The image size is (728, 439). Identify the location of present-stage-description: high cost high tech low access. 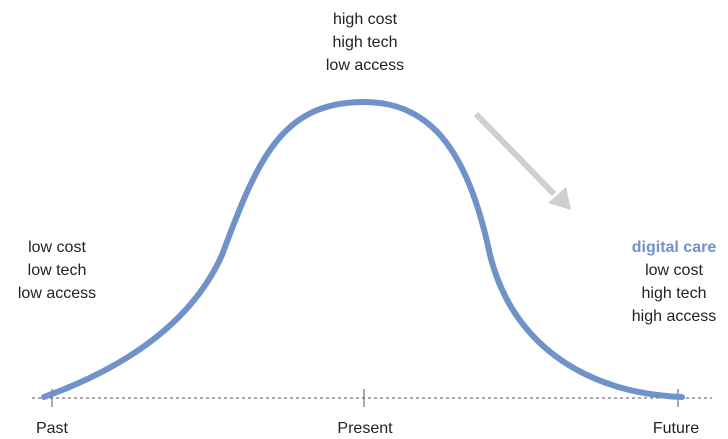
(365, 42).